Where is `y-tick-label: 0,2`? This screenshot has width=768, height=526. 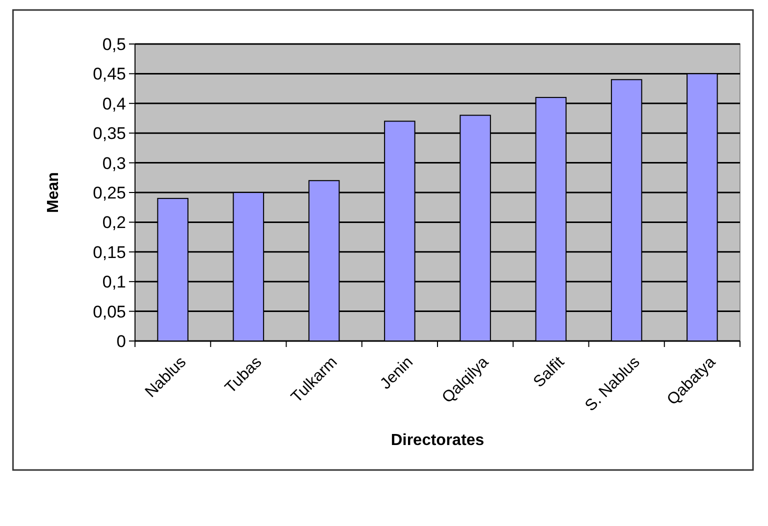
y-tick-label: 0,2 is located at coordinates (114, 222).